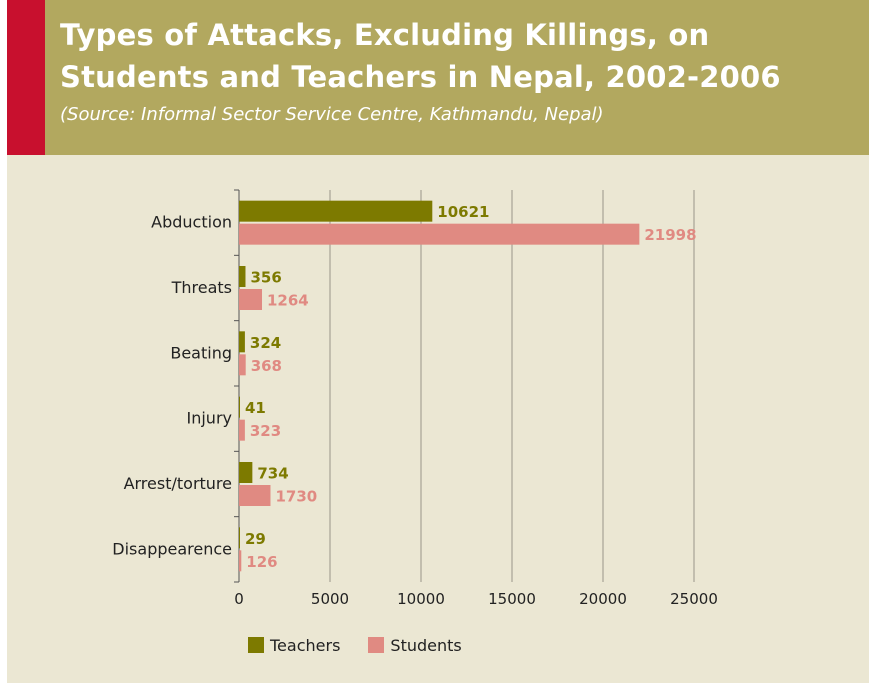 Image resolution: width=869 pixels, height=683 pixels. Describe the element at coordinates (265, 431) in the screenshot. I see `data-label: 323` at that location.